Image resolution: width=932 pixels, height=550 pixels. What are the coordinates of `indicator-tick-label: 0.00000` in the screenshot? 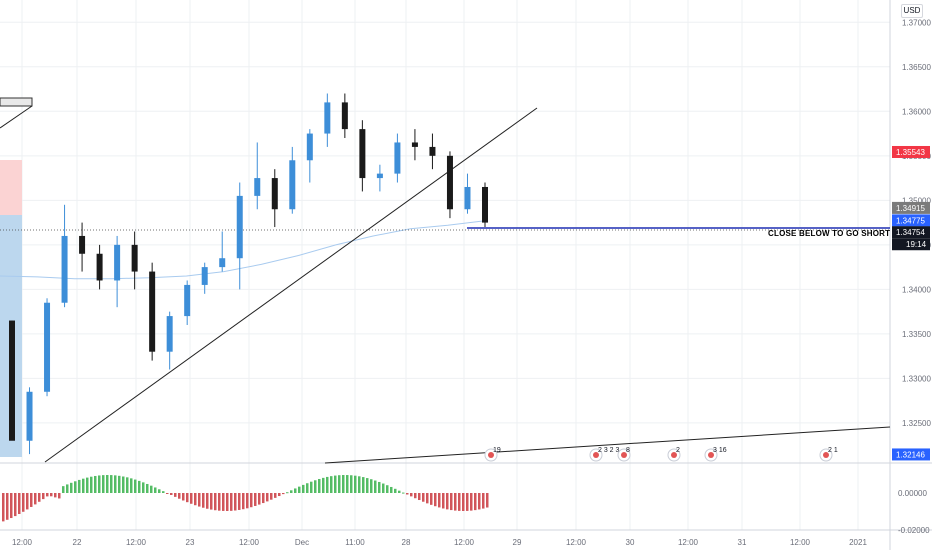 It's located at (912, 493).